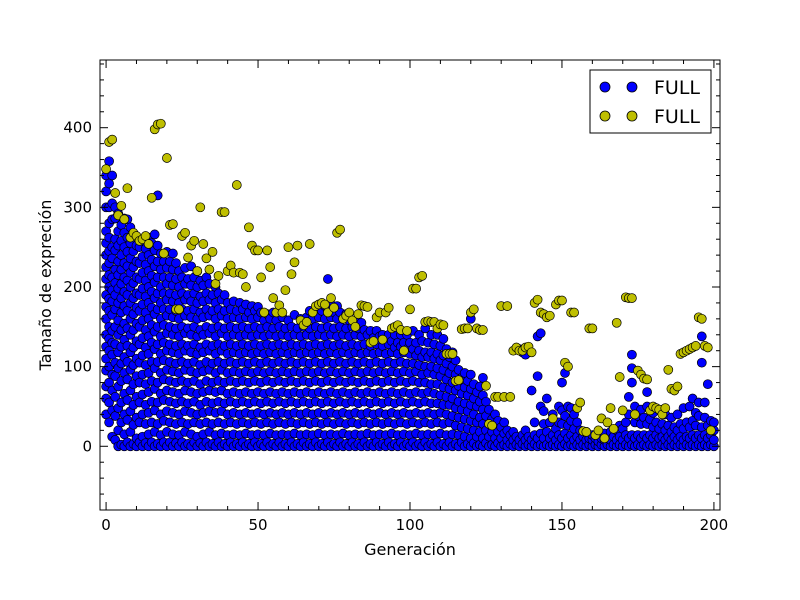 The width and height of the screenshot is (800, 600). Describe the element at coordinates (410, 549) in the screenshot. I see `x-axis-label: Generación` at that location.